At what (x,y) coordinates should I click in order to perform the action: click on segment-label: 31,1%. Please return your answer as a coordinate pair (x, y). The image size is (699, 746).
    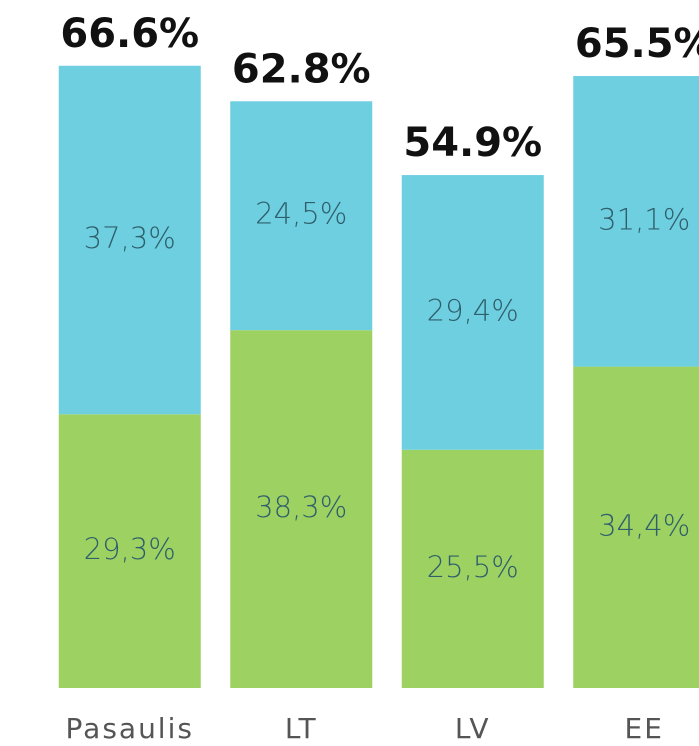
    Looking at the image, I should click on (644, 219).